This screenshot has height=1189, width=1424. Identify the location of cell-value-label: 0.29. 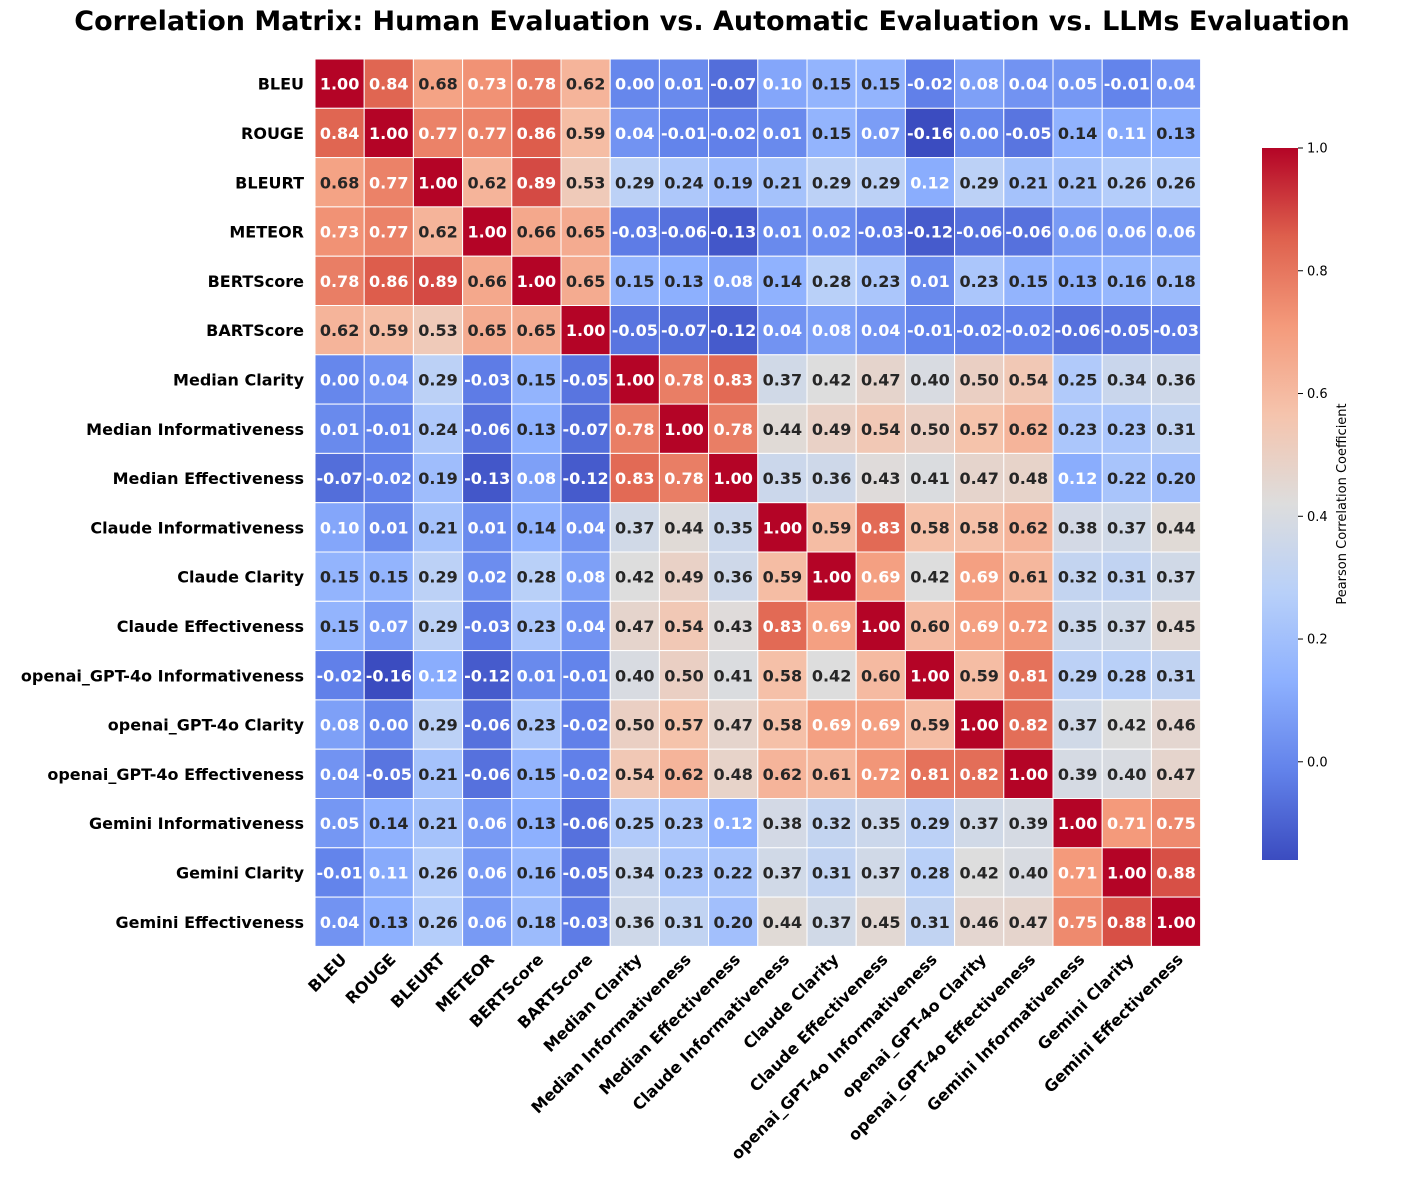
(929, 823).